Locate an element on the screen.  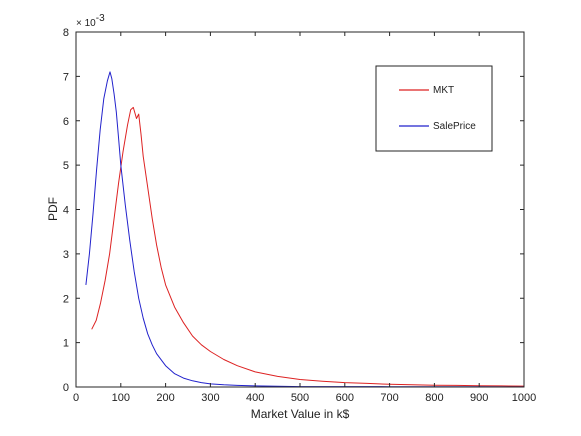
y-tick-label: 5 is located at coordinates (66, 166).